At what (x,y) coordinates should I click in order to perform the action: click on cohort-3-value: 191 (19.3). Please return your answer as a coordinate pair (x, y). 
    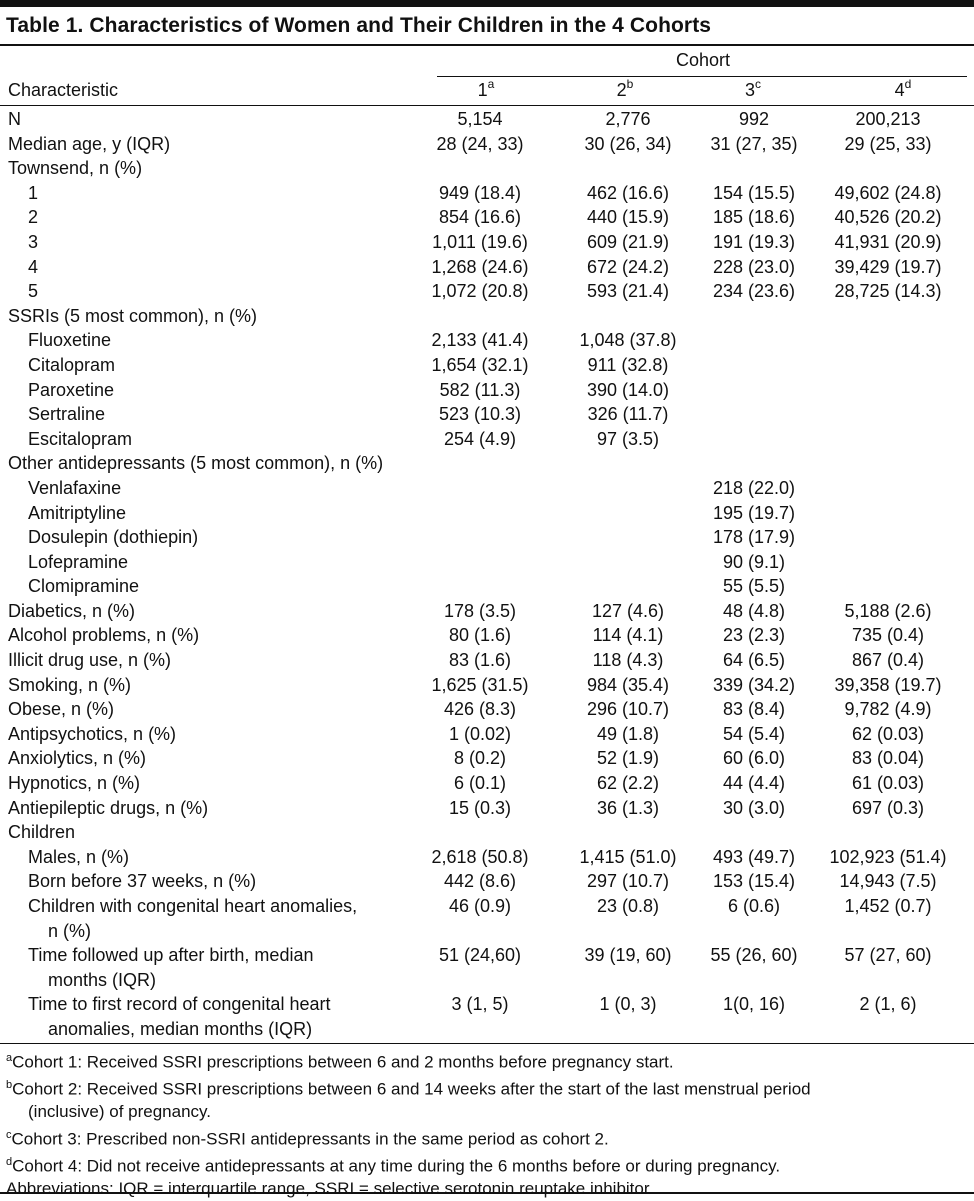
    Looking at the image, I should click on (754, 241).